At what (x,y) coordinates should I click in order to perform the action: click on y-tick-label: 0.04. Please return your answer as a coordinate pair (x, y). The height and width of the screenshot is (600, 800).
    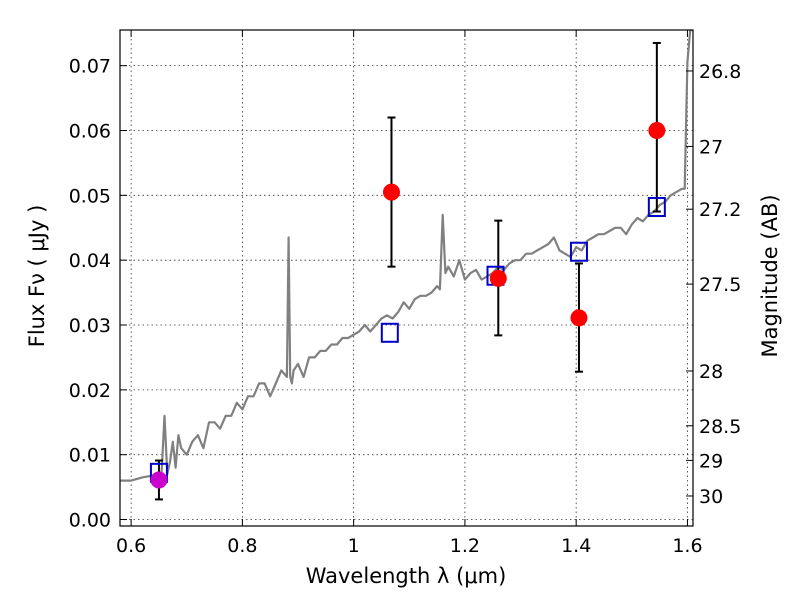
    Looking at the image, I should click on (90, 261).